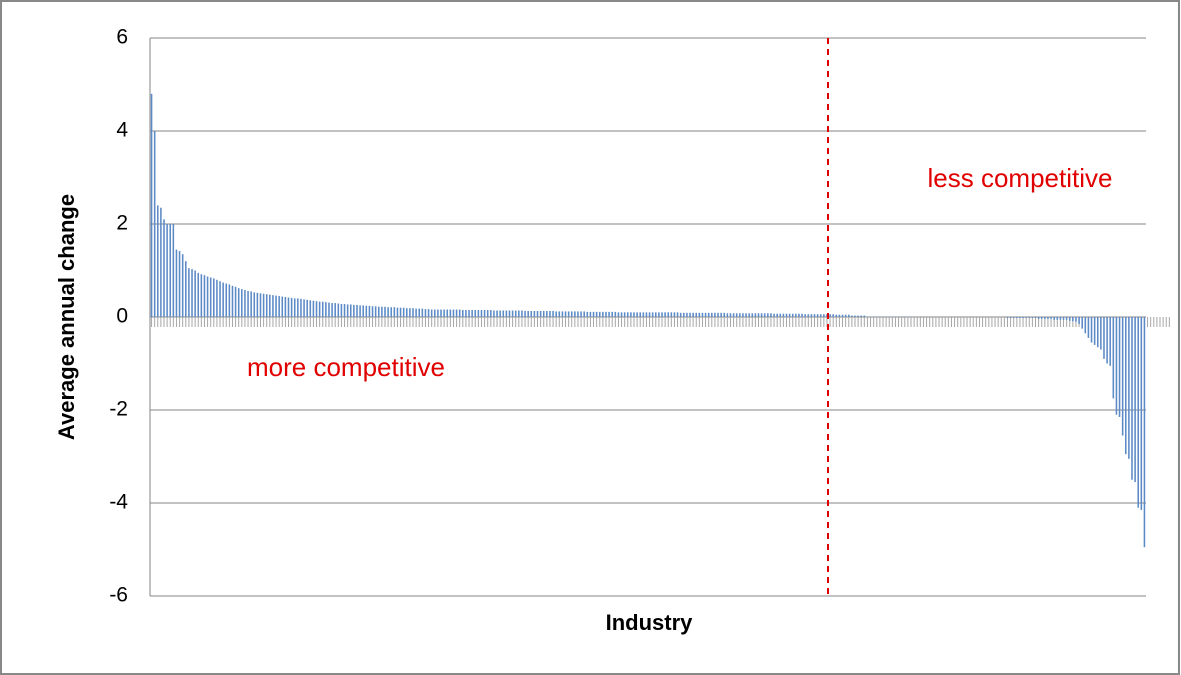 This screenshot has height=675, width=1181. I want to click on x-axis-label: Industry, so click(650, 622).